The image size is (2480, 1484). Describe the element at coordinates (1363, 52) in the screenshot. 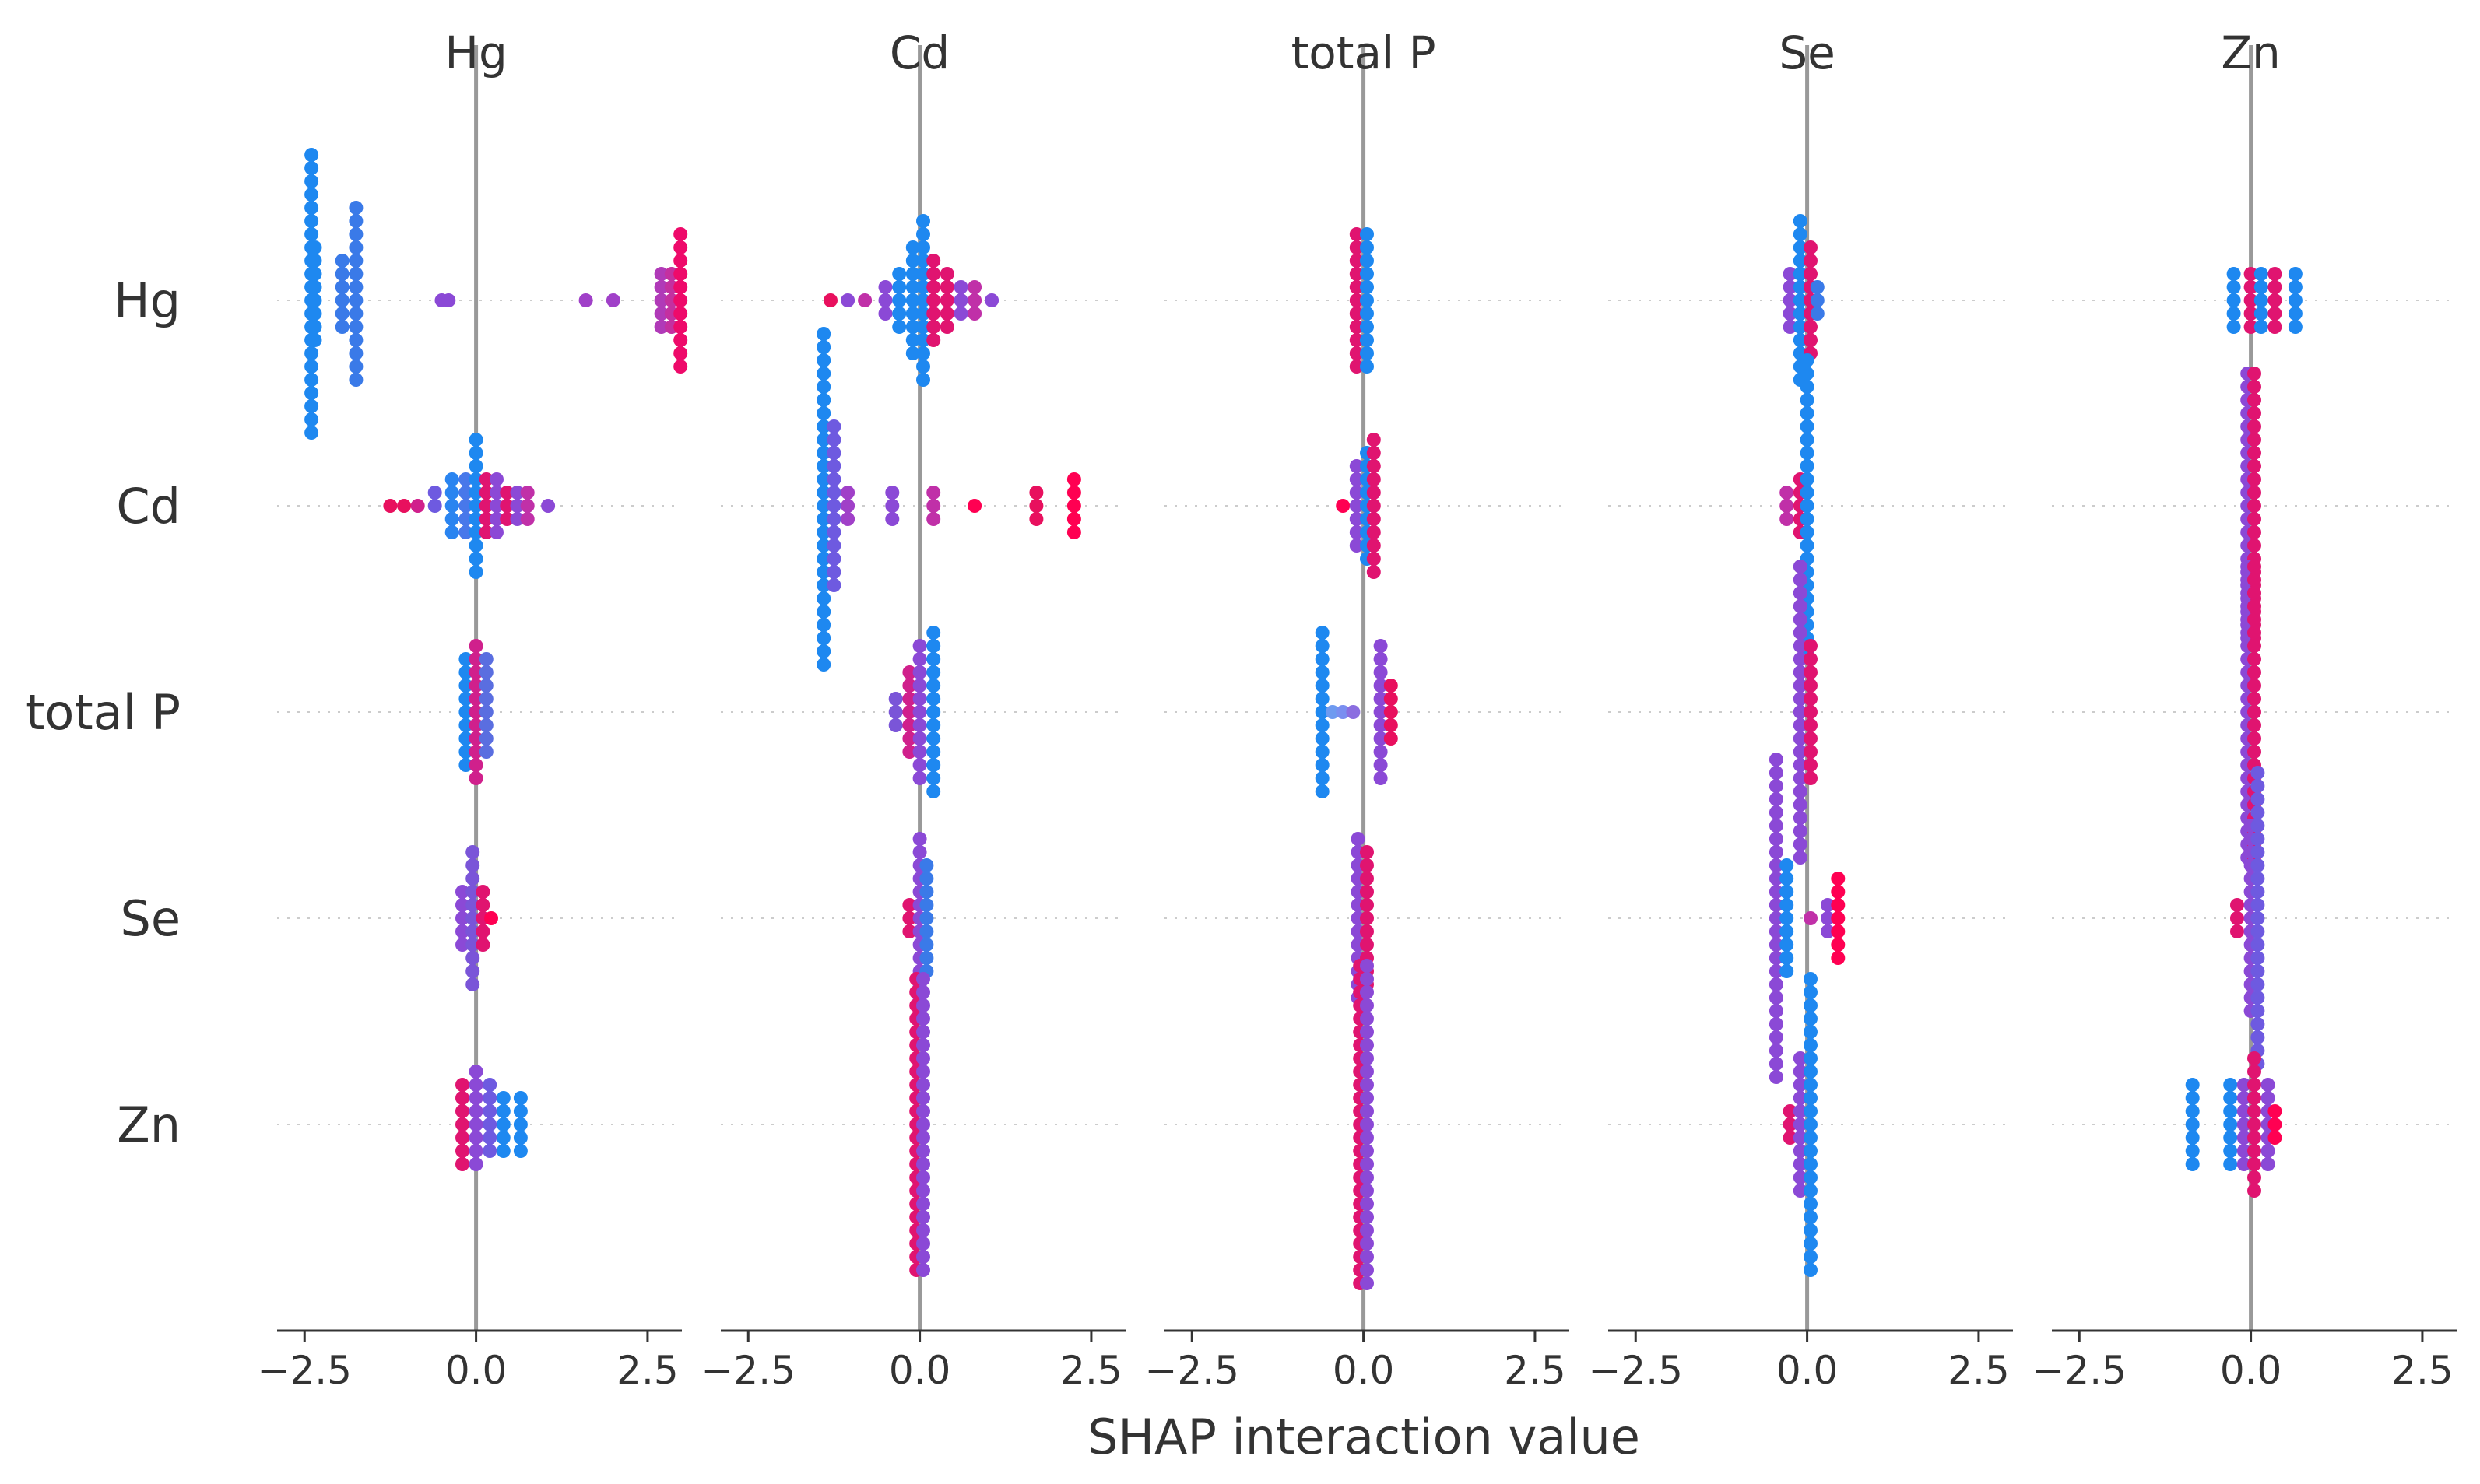

I see `column-title-total-p: total P` at that location.